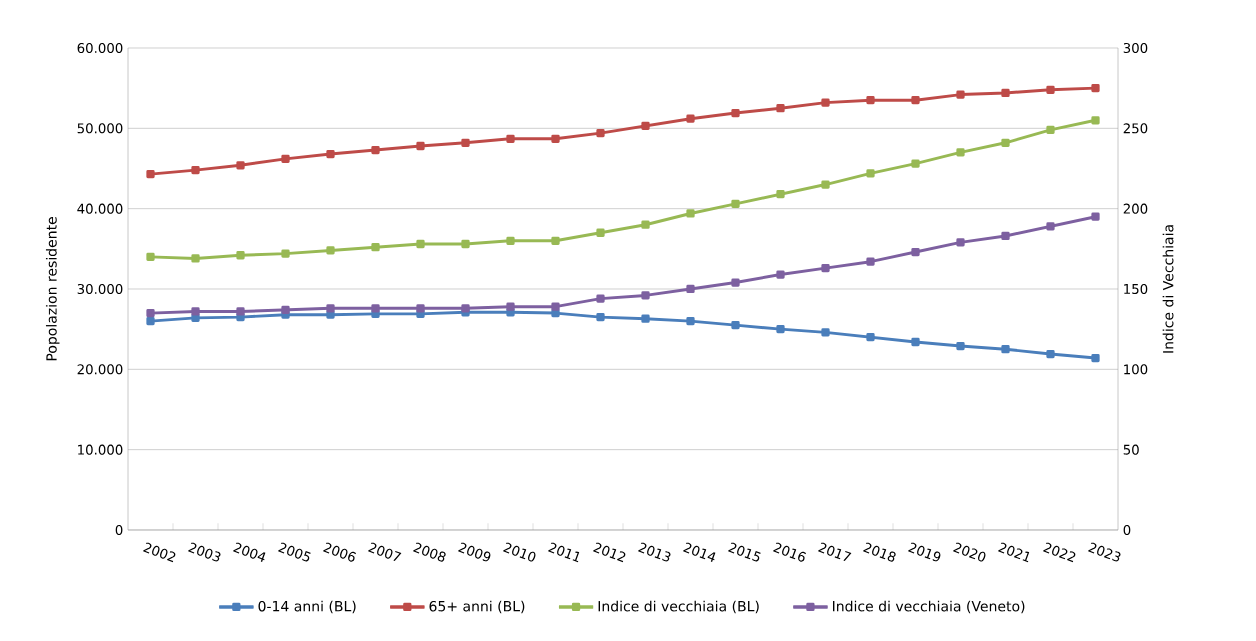  I want to click on x-tick-label: 2002, so click(159, 552).